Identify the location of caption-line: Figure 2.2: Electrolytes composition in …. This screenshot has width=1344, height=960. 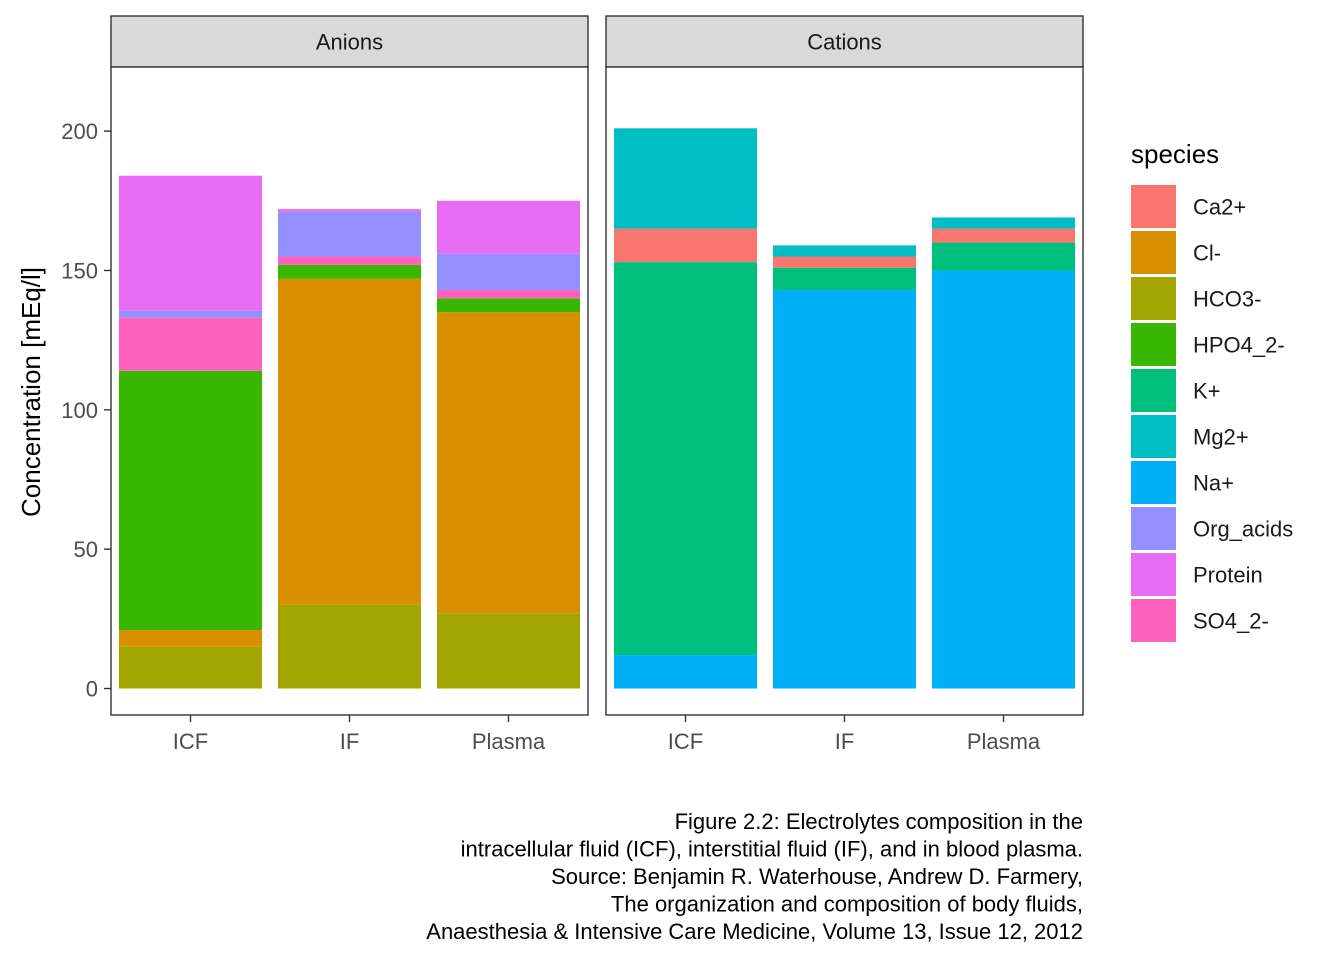
(879, 821).